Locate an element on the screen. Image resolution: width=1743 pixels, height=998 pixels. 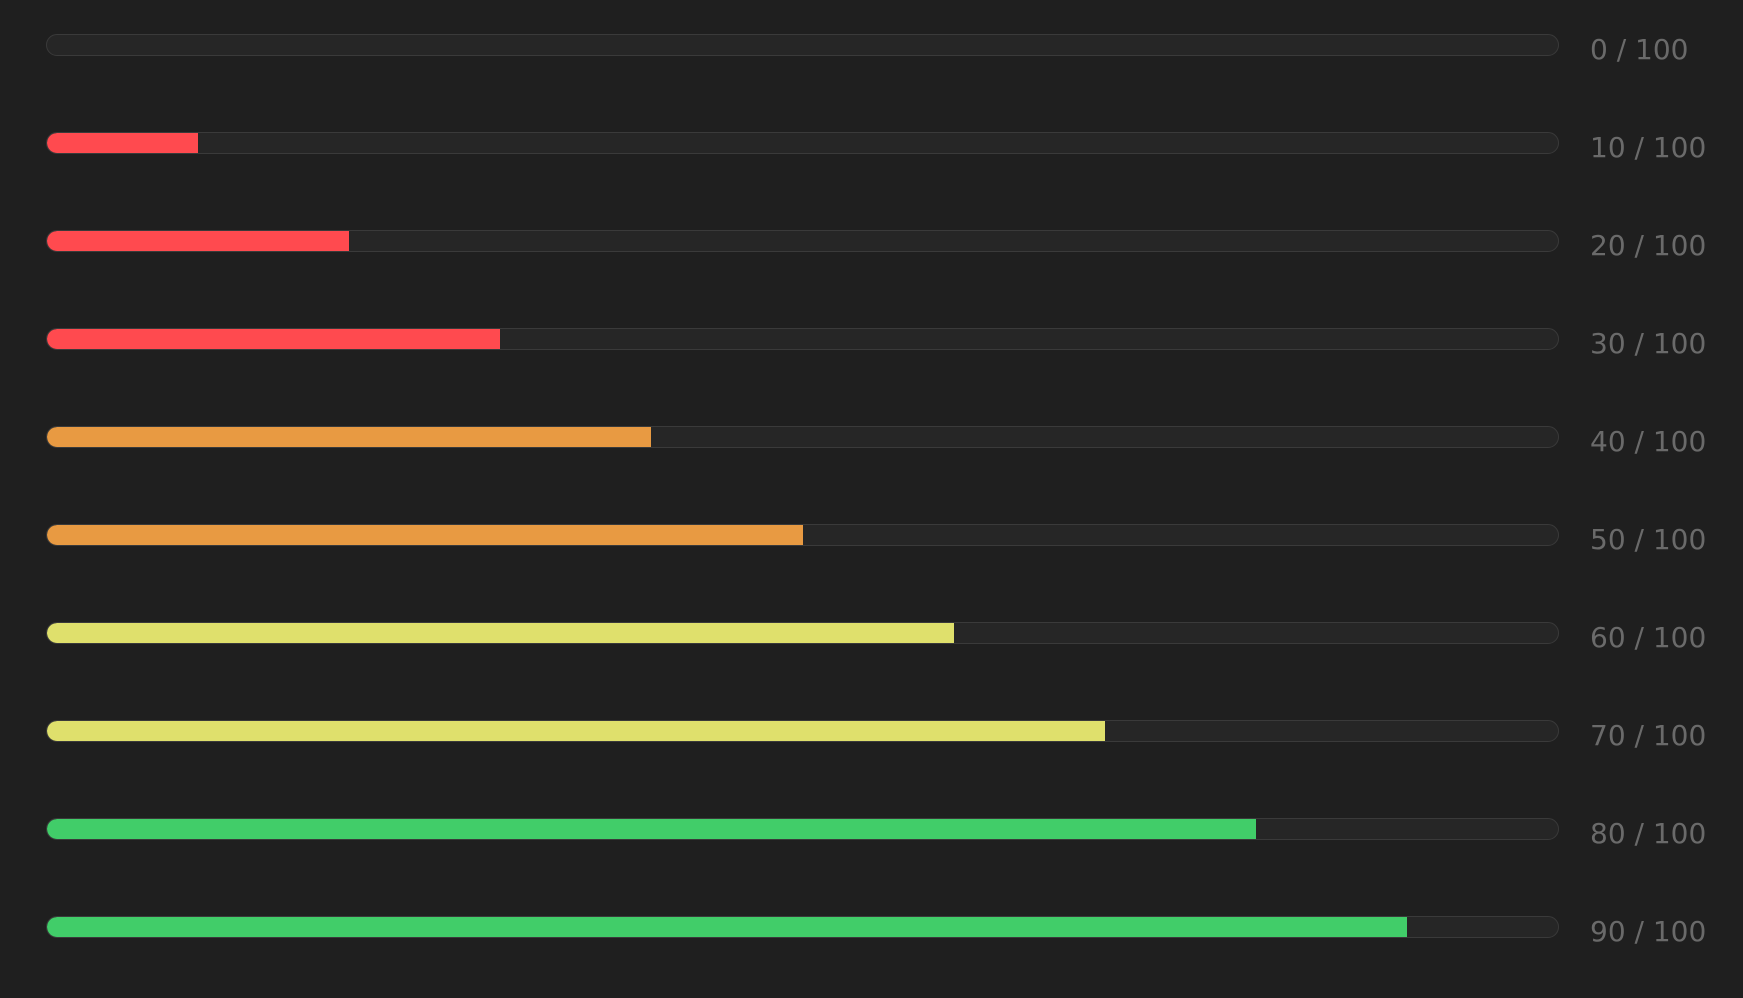
meter-row: 50 / 100 is located at coordinates (871, 535).